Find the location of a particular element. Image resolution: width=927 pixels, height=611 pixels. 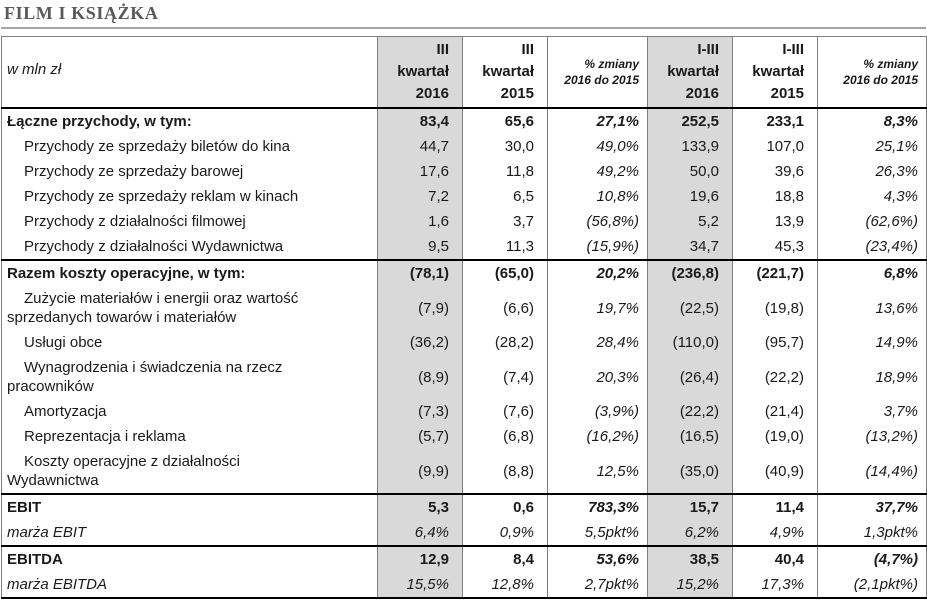

page-title: FILM I KSIĄŻKA is located at coordinates (81, 13).